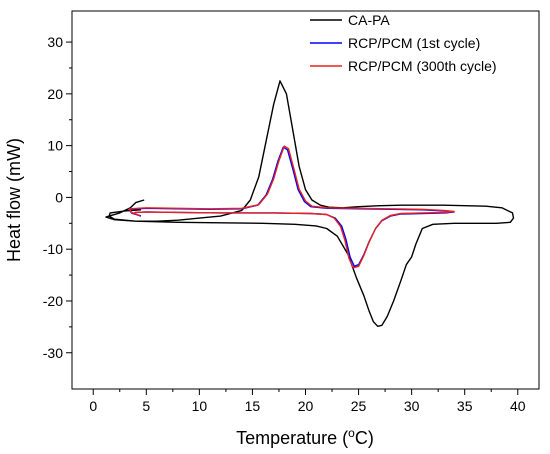 The height and width of the screenshot is (454, 550). I want to click on x-axis-title-main: Temperature (, so click(292, 438).